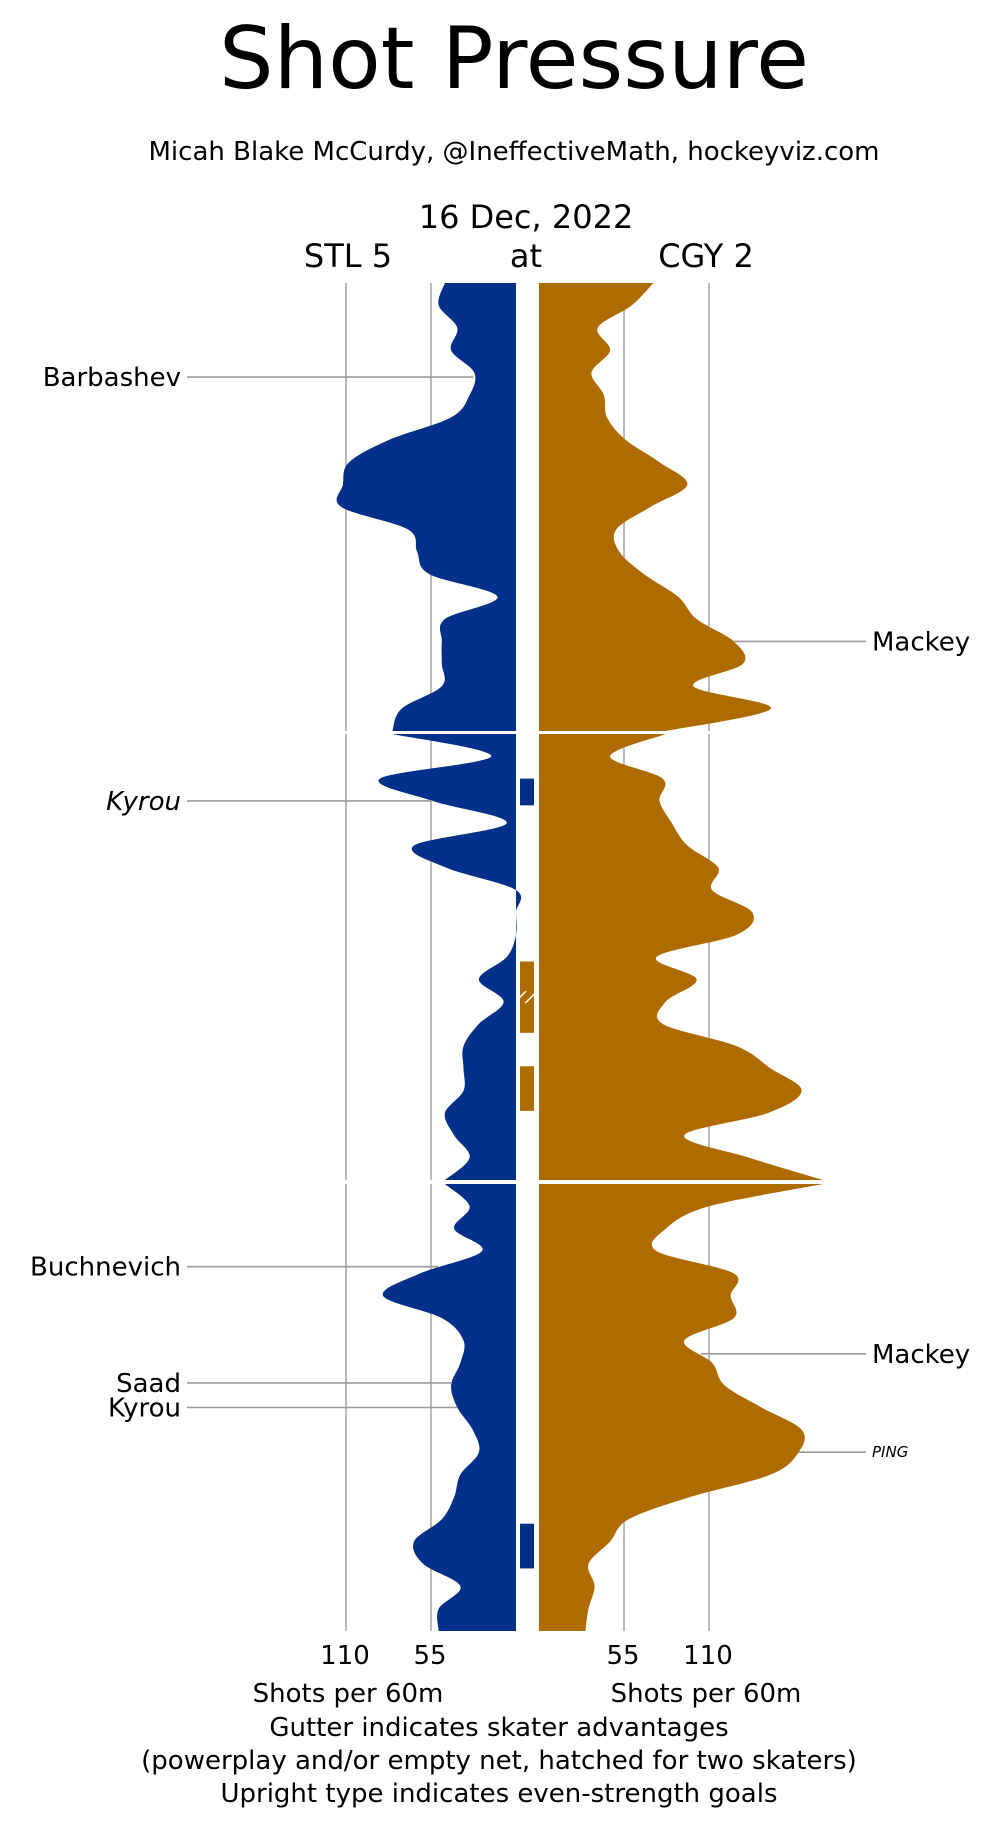 The height and width of the screenshot is (1827, 999). Describe the element at coordinates (527, 1173) in the screenshot. I see `gutter` at that location.